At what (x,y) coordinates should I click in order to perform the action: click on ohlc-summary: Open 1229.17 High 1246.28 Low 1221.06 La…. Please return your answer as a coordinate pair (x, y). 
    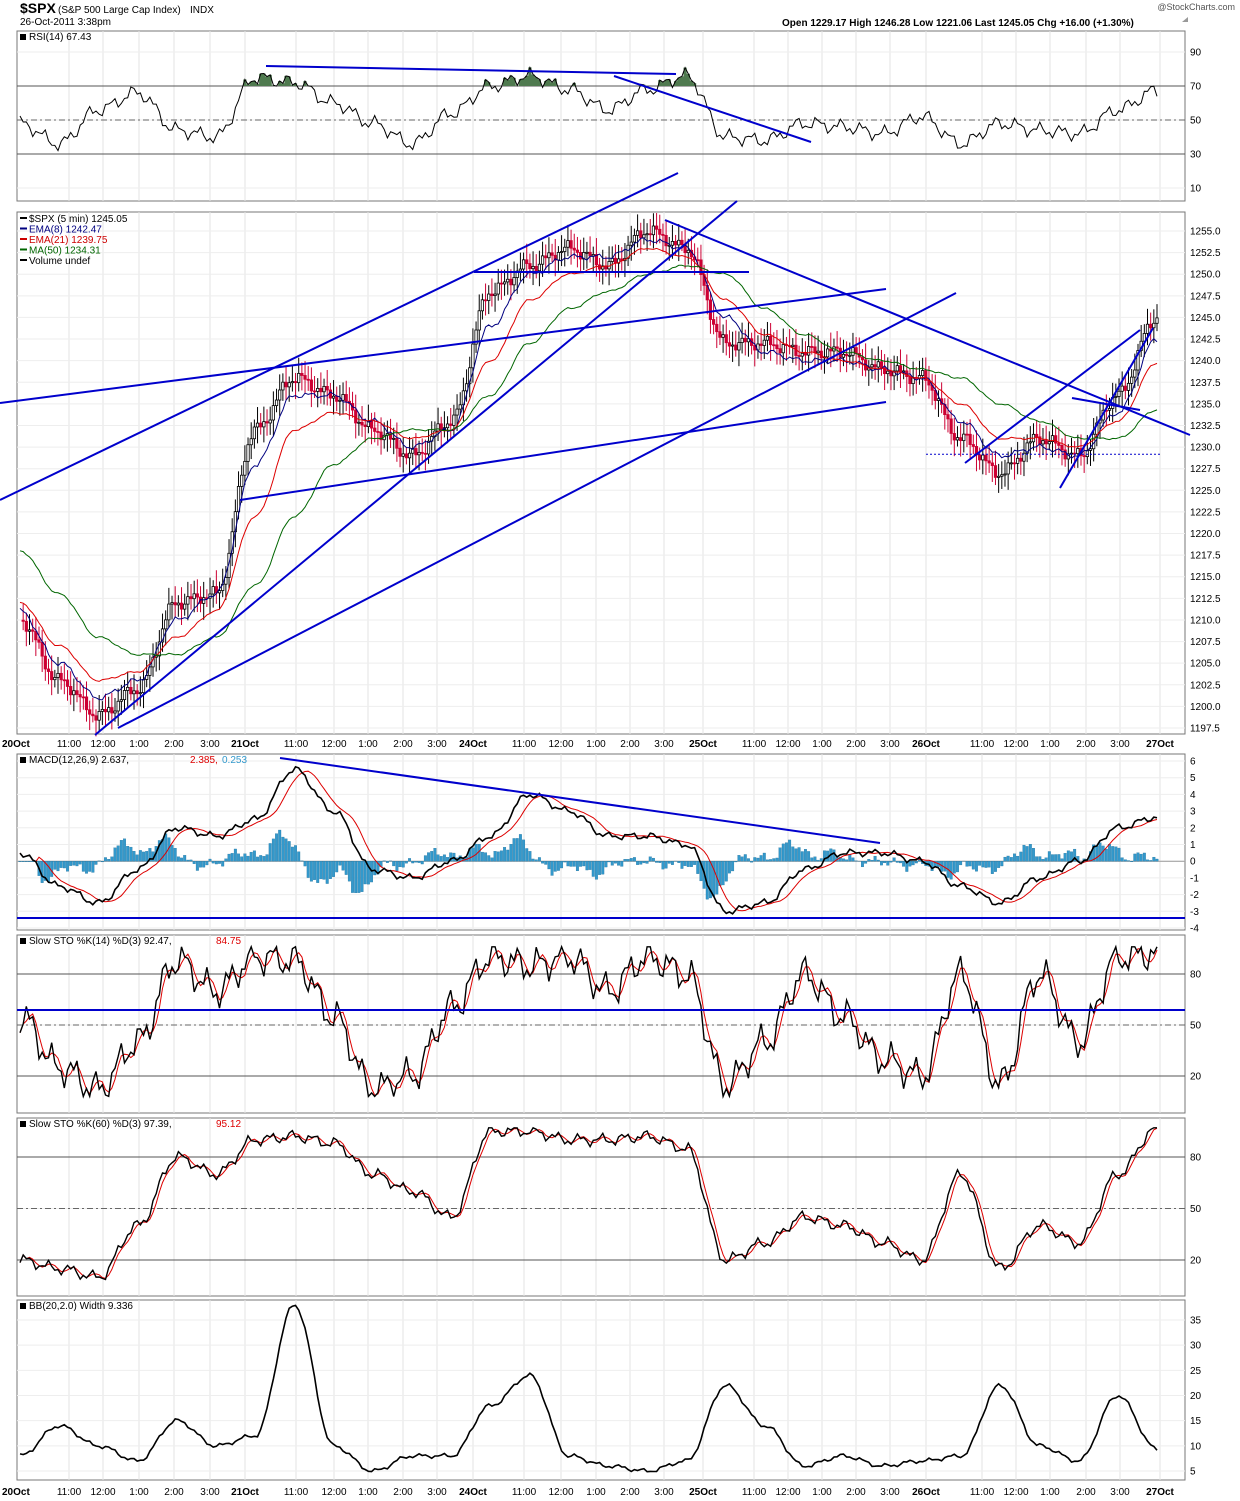
    Looking at the image, I should click on (958, 23).